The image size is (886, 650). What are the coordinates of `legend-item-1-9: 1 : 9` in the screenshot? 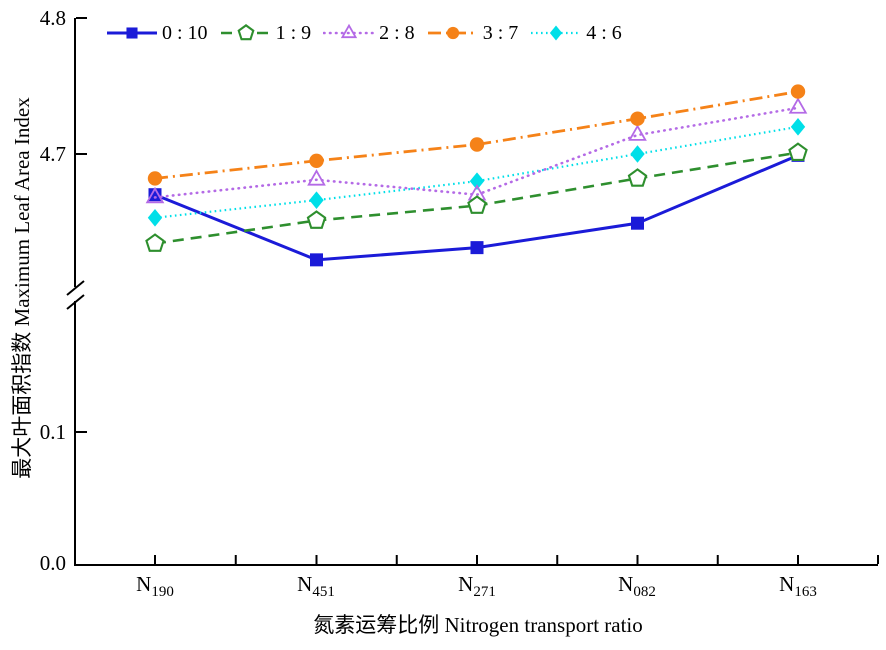 It's located at (269, 33).